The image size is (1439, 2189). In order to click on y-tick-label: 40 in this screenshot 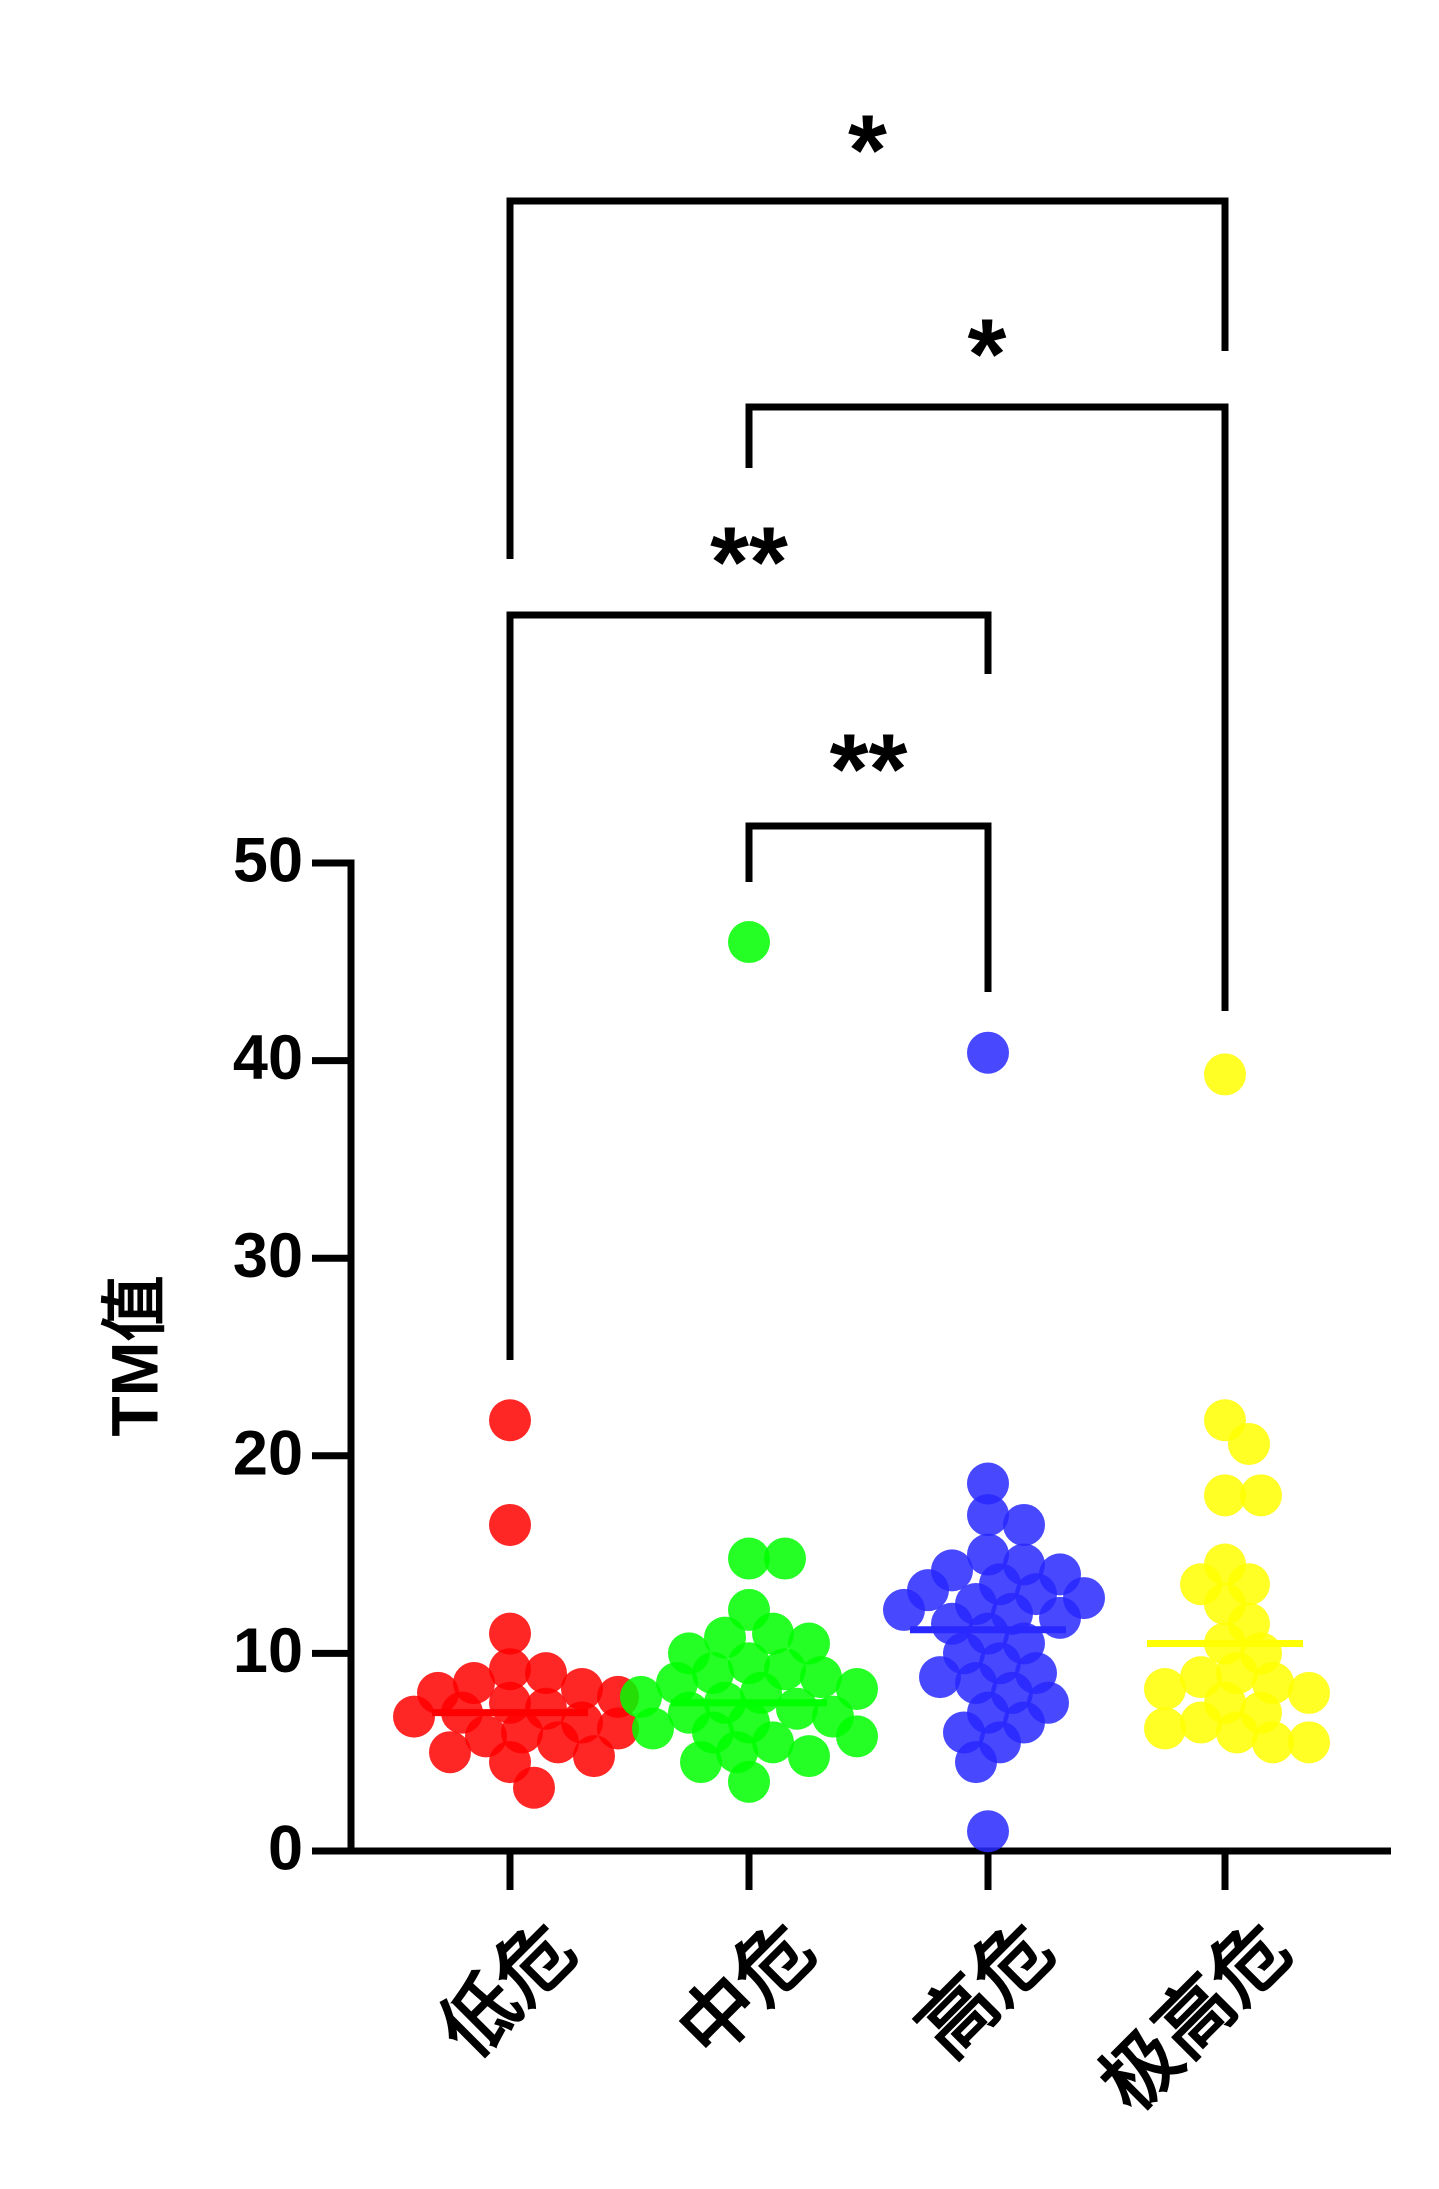, I will do `click(268, 1058)`.